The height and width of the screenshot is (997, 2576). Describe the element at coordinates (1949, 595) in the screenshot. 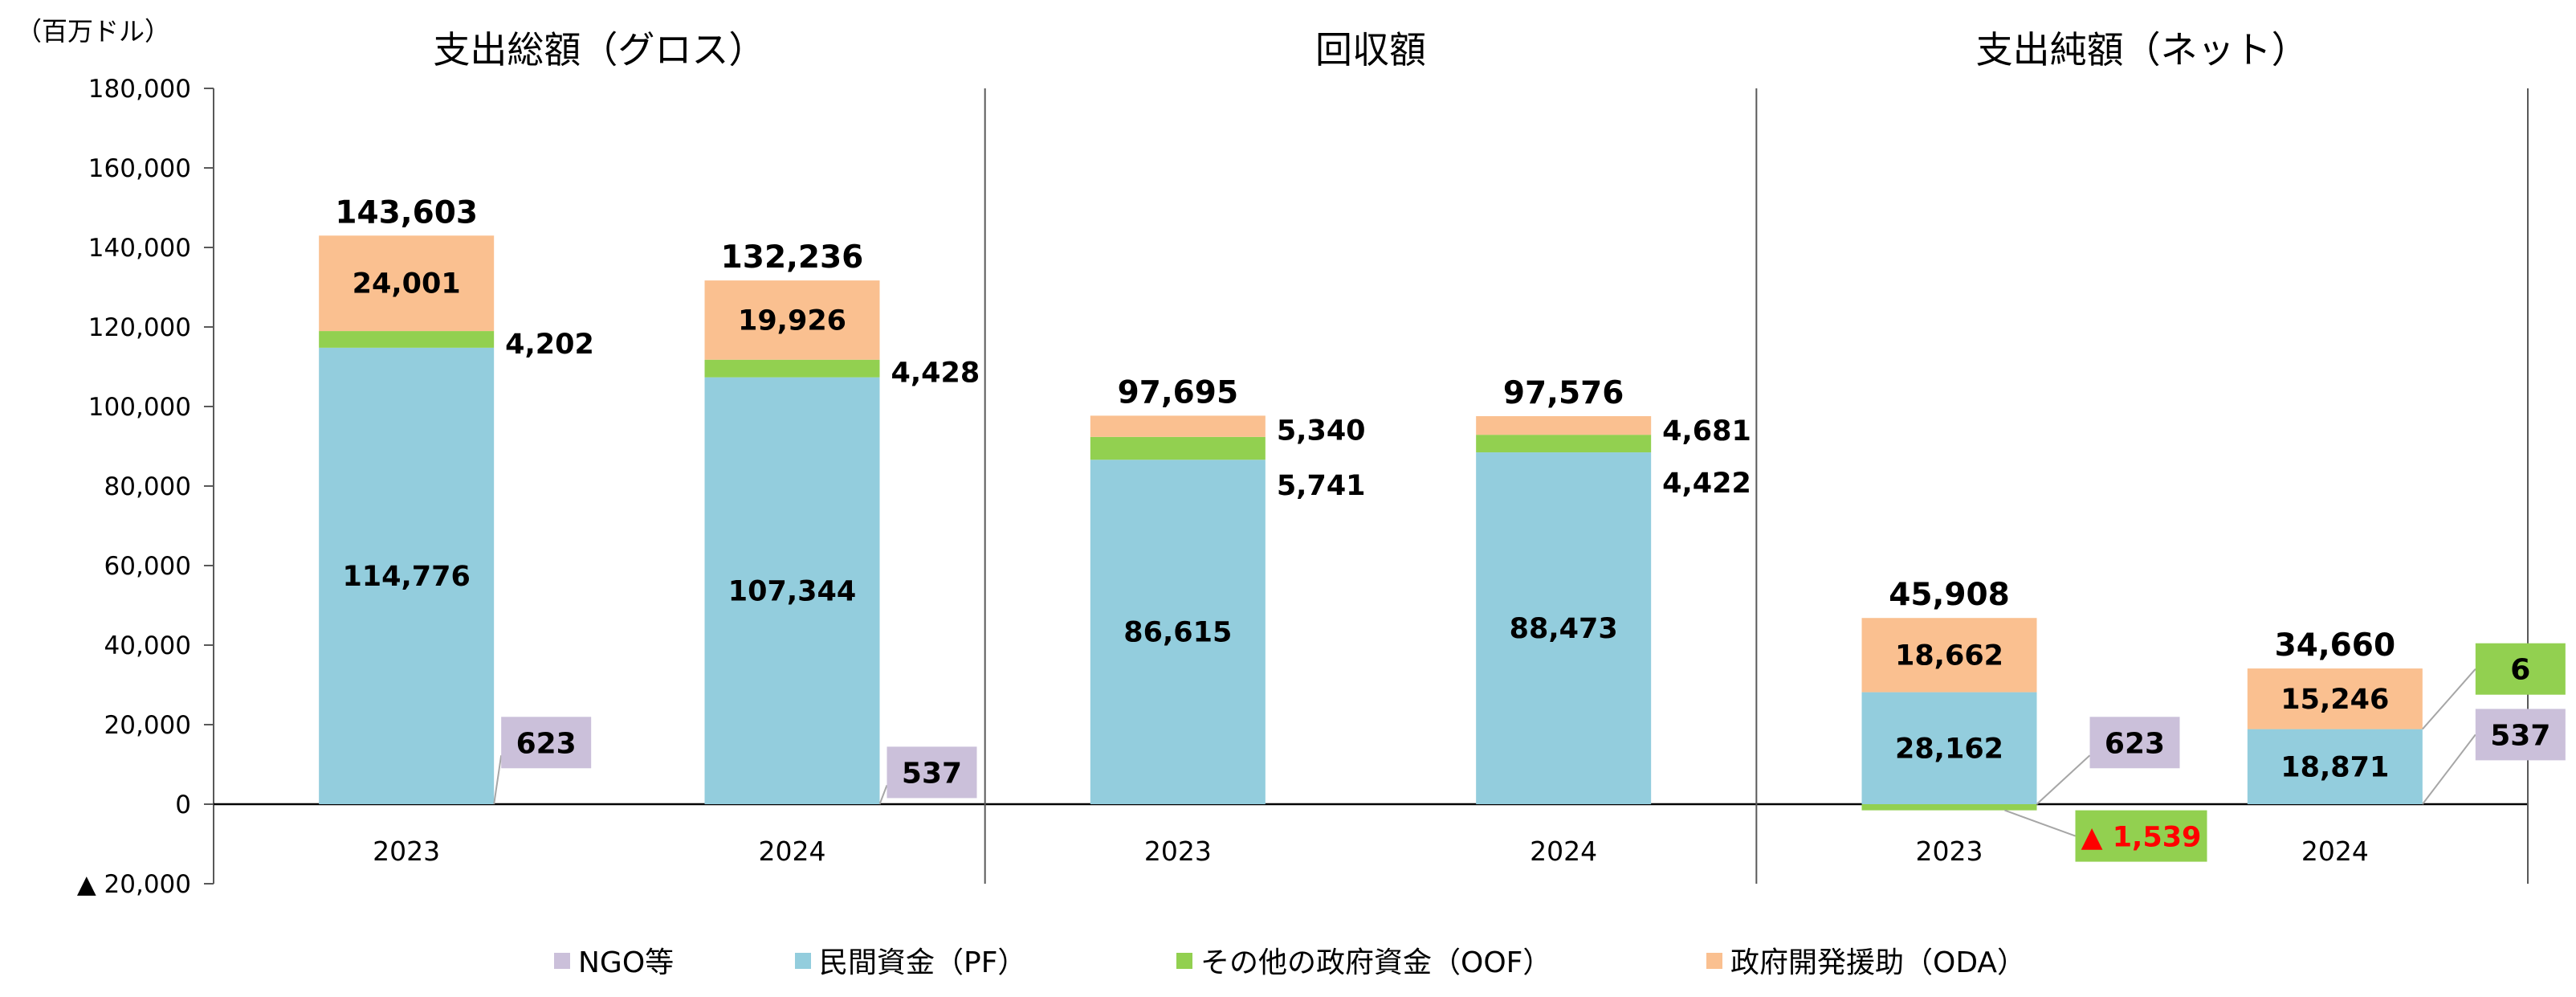

I see `label-total: 45,908` at that location.